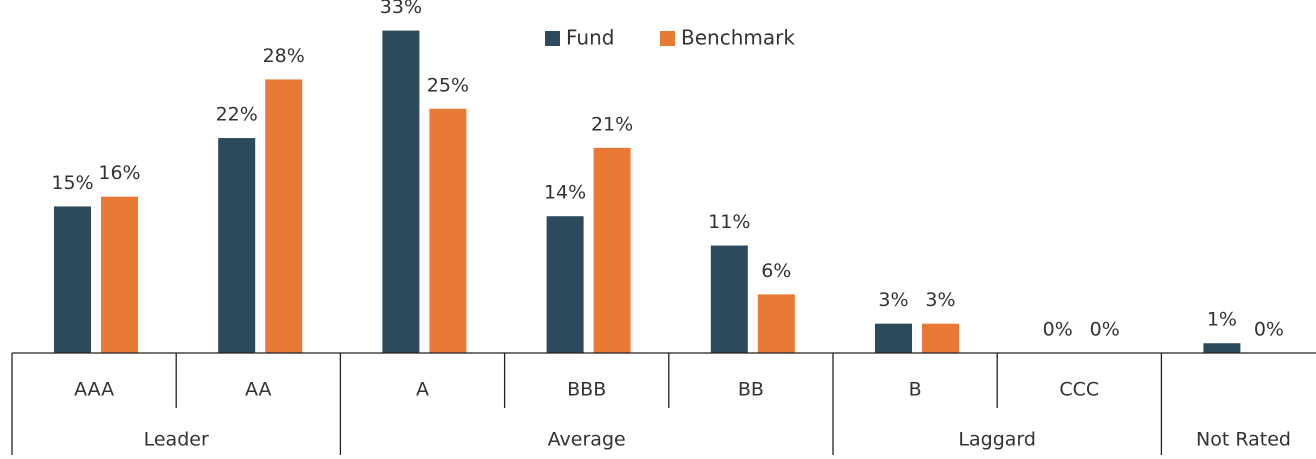  I want to click on category-label: B, so click(915, 390).